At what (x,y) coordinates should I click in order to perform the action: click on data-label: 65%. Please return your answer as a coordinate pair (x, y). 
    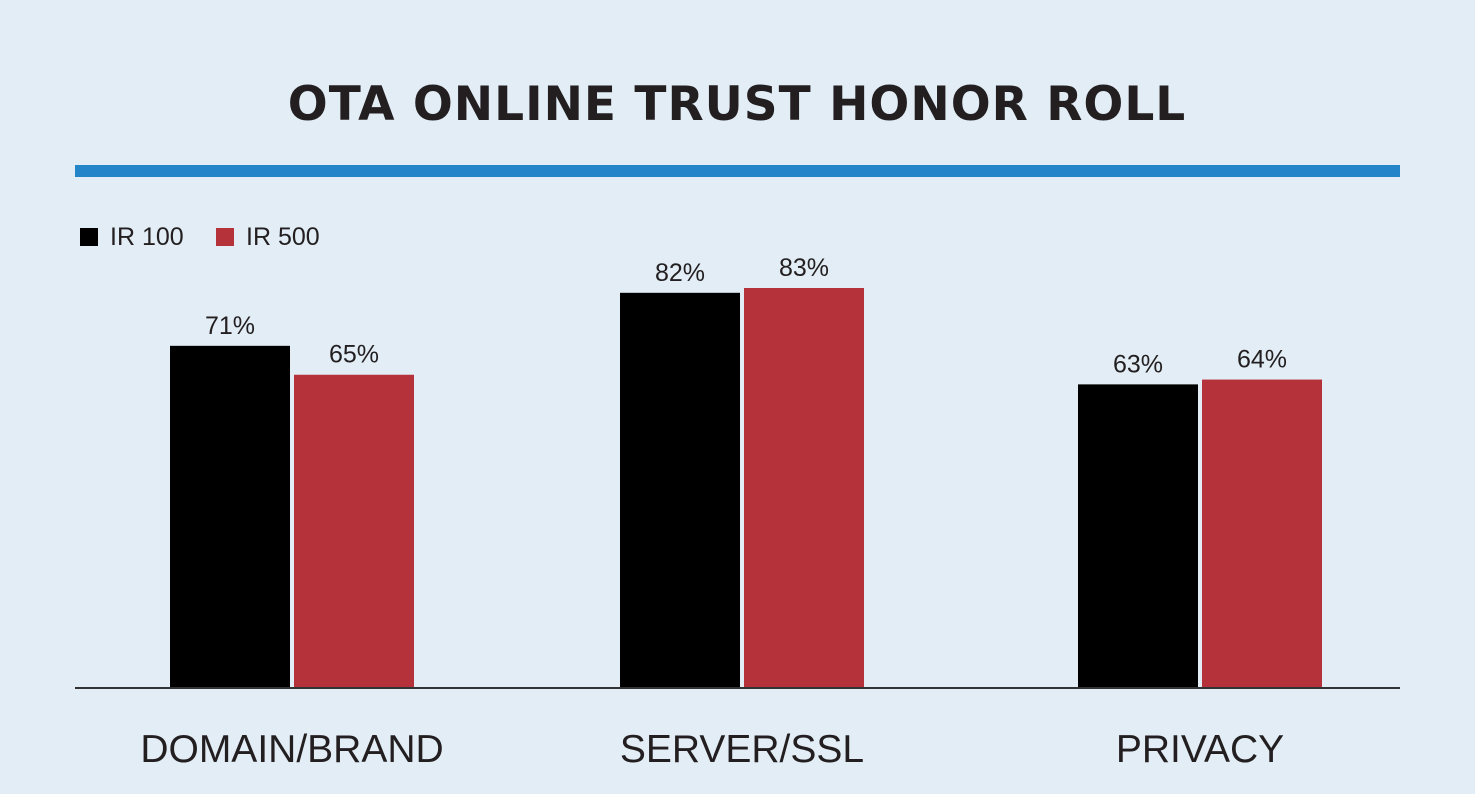
    Looking at the image, I should click on (354, 355).